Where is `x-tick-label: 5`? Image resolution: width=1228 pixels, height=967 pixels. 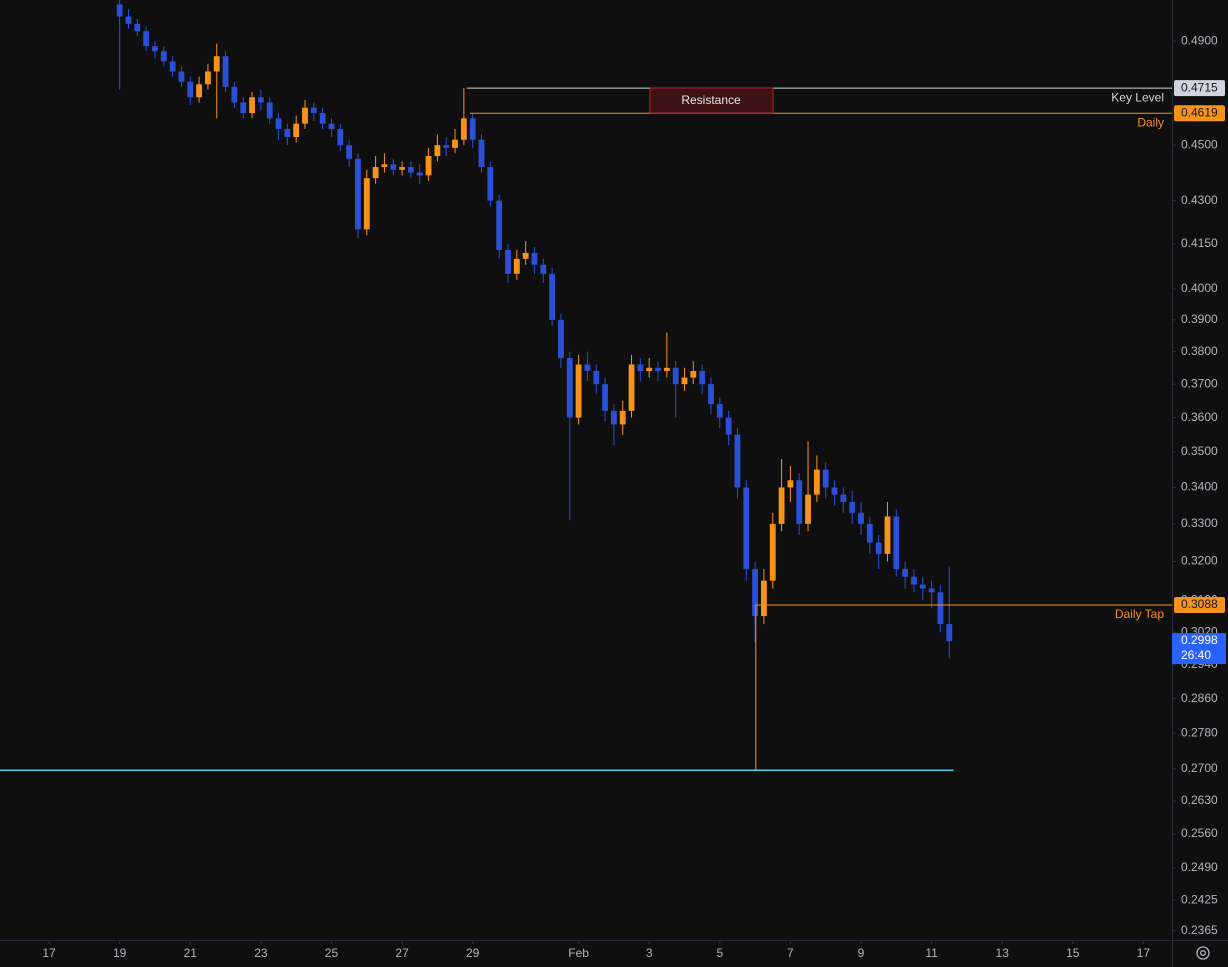
x-tick-label: 5 is located at coordinates (719, 953).